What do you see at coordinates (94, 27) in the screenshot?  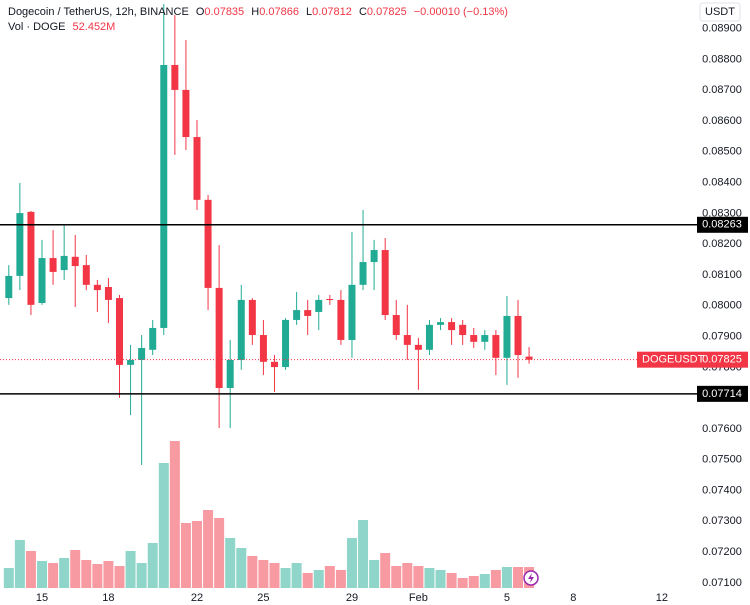 I see `volume-value: 52.452M` at bounding box center [94, 27].